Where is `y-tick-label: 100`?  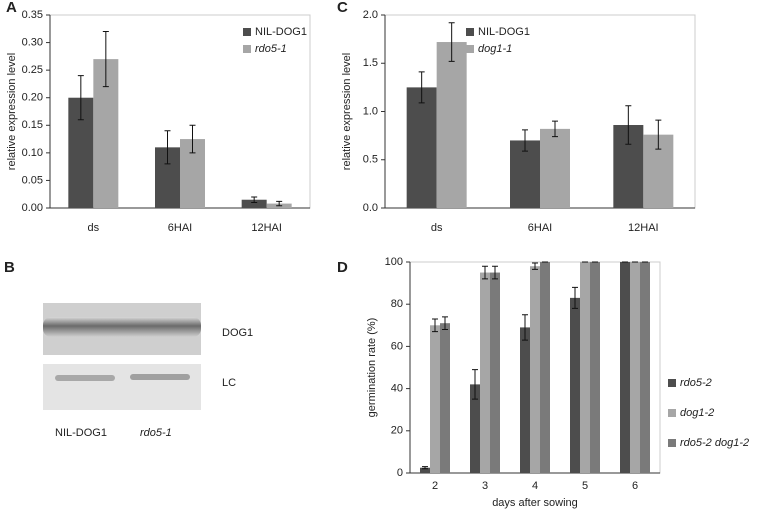
y-tick-label: 100 is located at coordinates (394, 262).